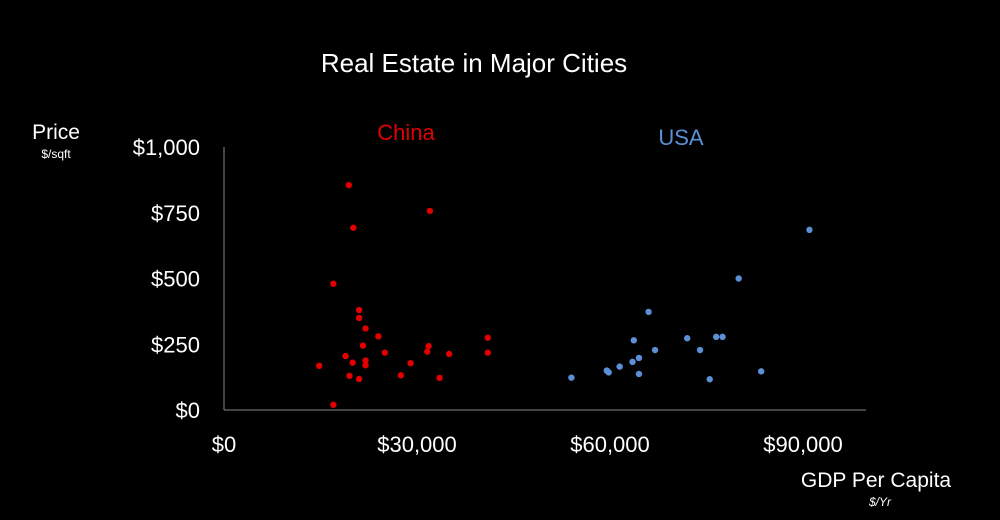  Describe the element at coordinates (803, 444) in the screenshot. I see `x-tick-label: $90,000` at that location.